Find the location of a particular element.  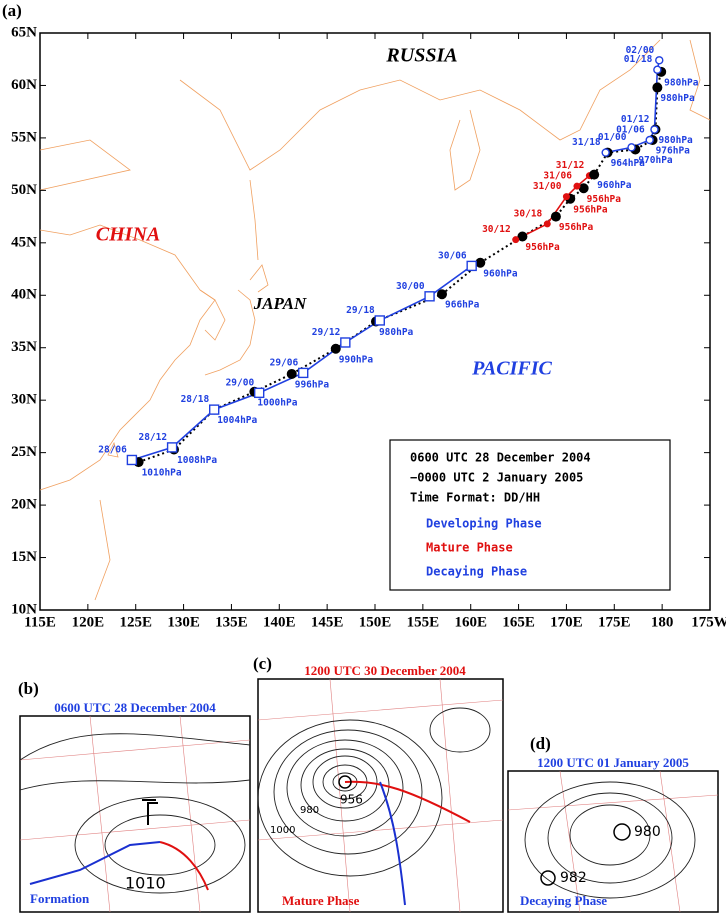

lon-tick-label: 175W is located at coordinates (708, 622).